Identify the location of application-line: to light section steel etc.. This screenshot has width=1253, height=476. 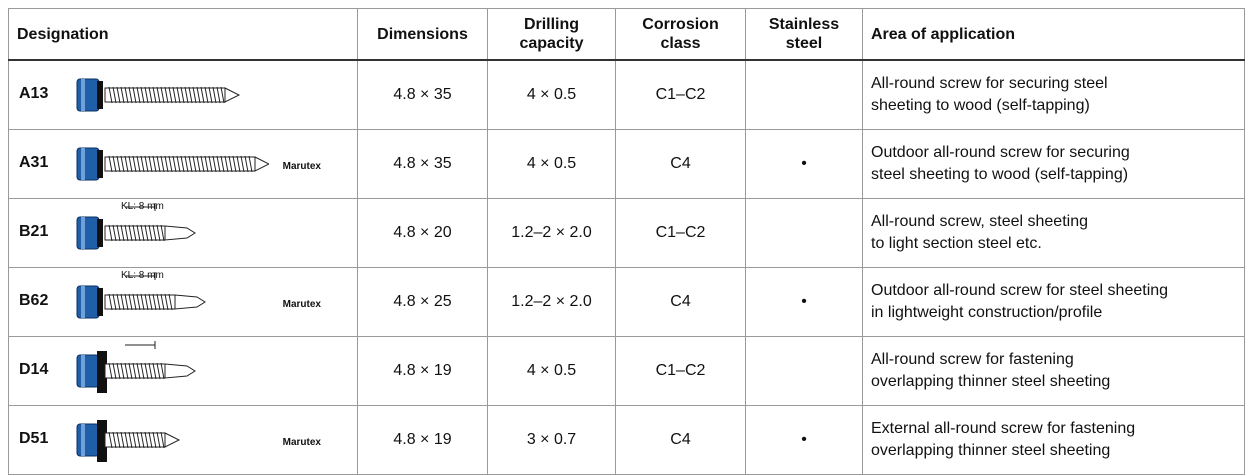
(956, 243).